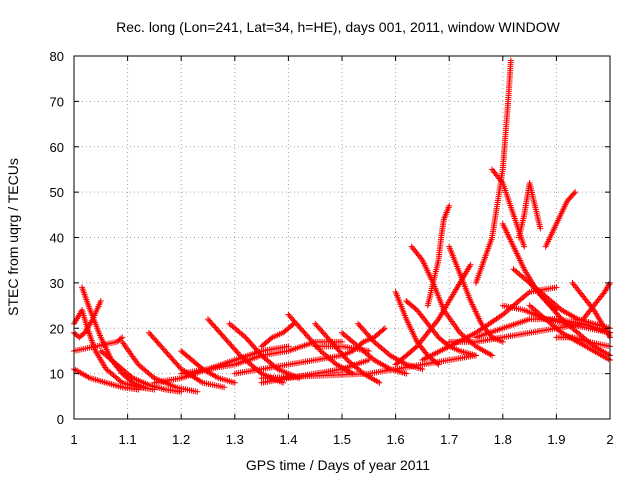 This screenshot has height=480, width=640. What do you see at coordinates (57, 328) in the screenshot?
I see `y-tick-label: 20` at bounding box center [57, 328].